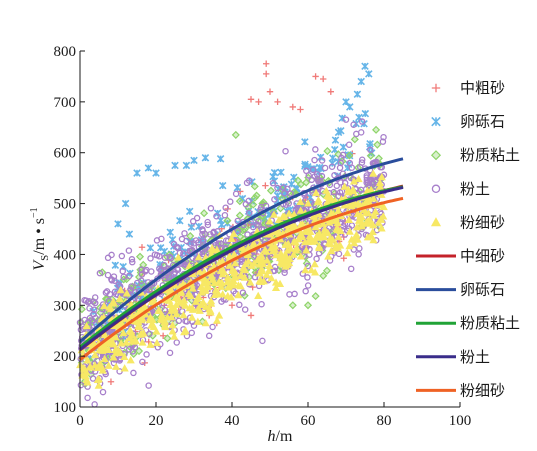 This screenshot has width=537, height=451. I want to click on legend-label: 卵砾石, so click(482, 290).